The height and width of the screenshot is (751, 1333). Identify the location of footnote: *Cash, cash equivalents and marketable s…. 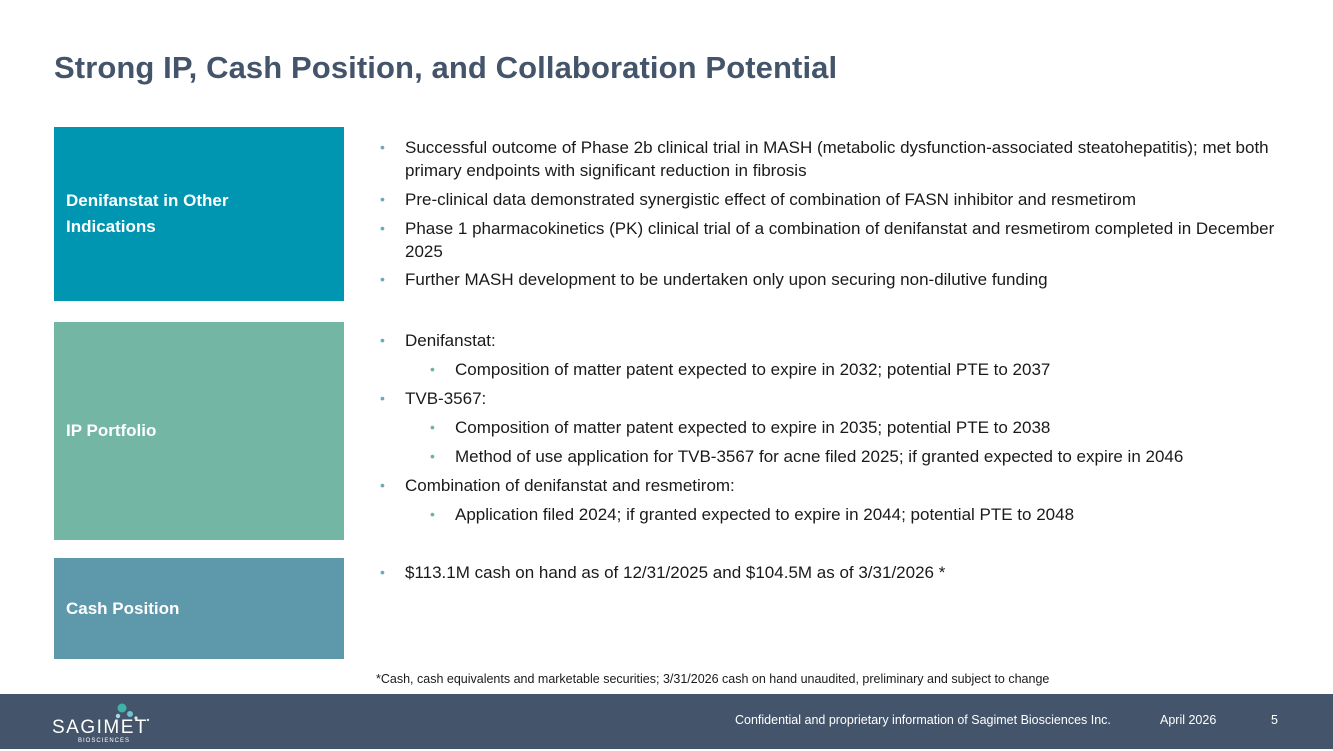
(713, 679).